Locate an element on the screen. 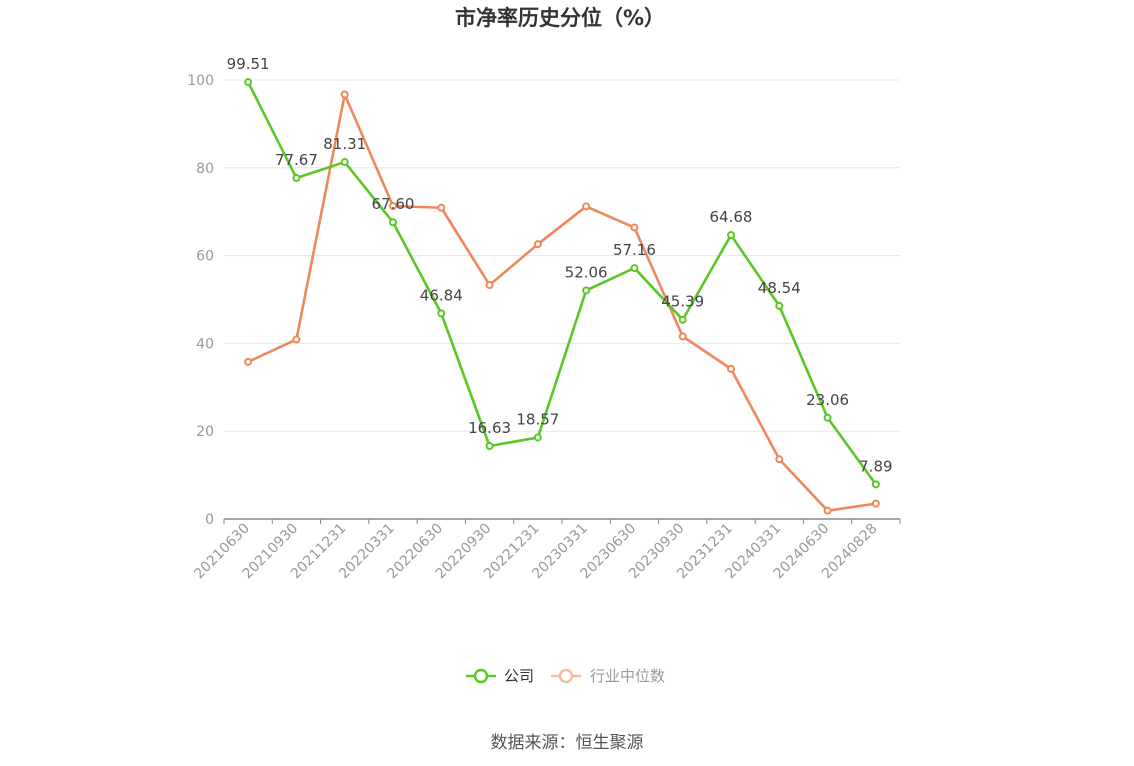 The width and height of the screenshot is (1134, 766). data-label: 45.39 is located at coordinates (682, 302).